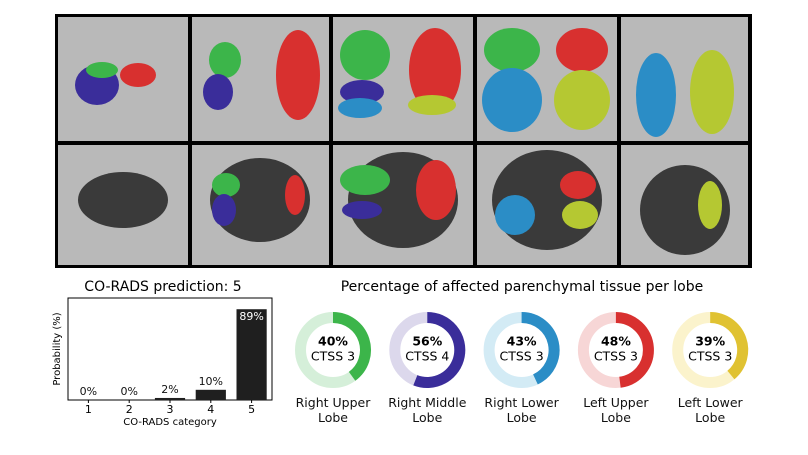 This screenshot has height=455, width=808. What do you see at coordinates (211, 381) in the screenshot?
I see `value-label: 10%` at bounding box center [211, 381].